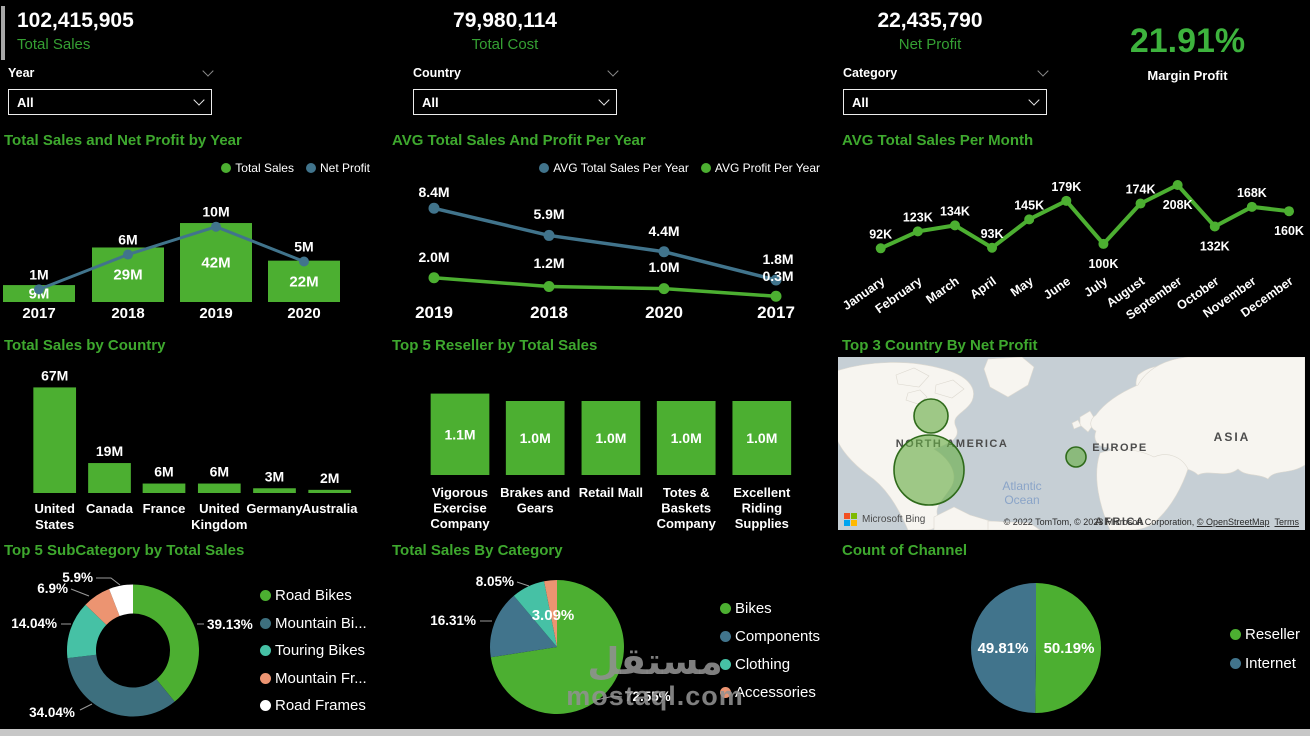 The width and height of the screenshot is (1310, 736). Describe the element at coordinates (760, 168) in the screenshot. I see `legend-item-avg-profit: AVG Profit Per Year` at that location.